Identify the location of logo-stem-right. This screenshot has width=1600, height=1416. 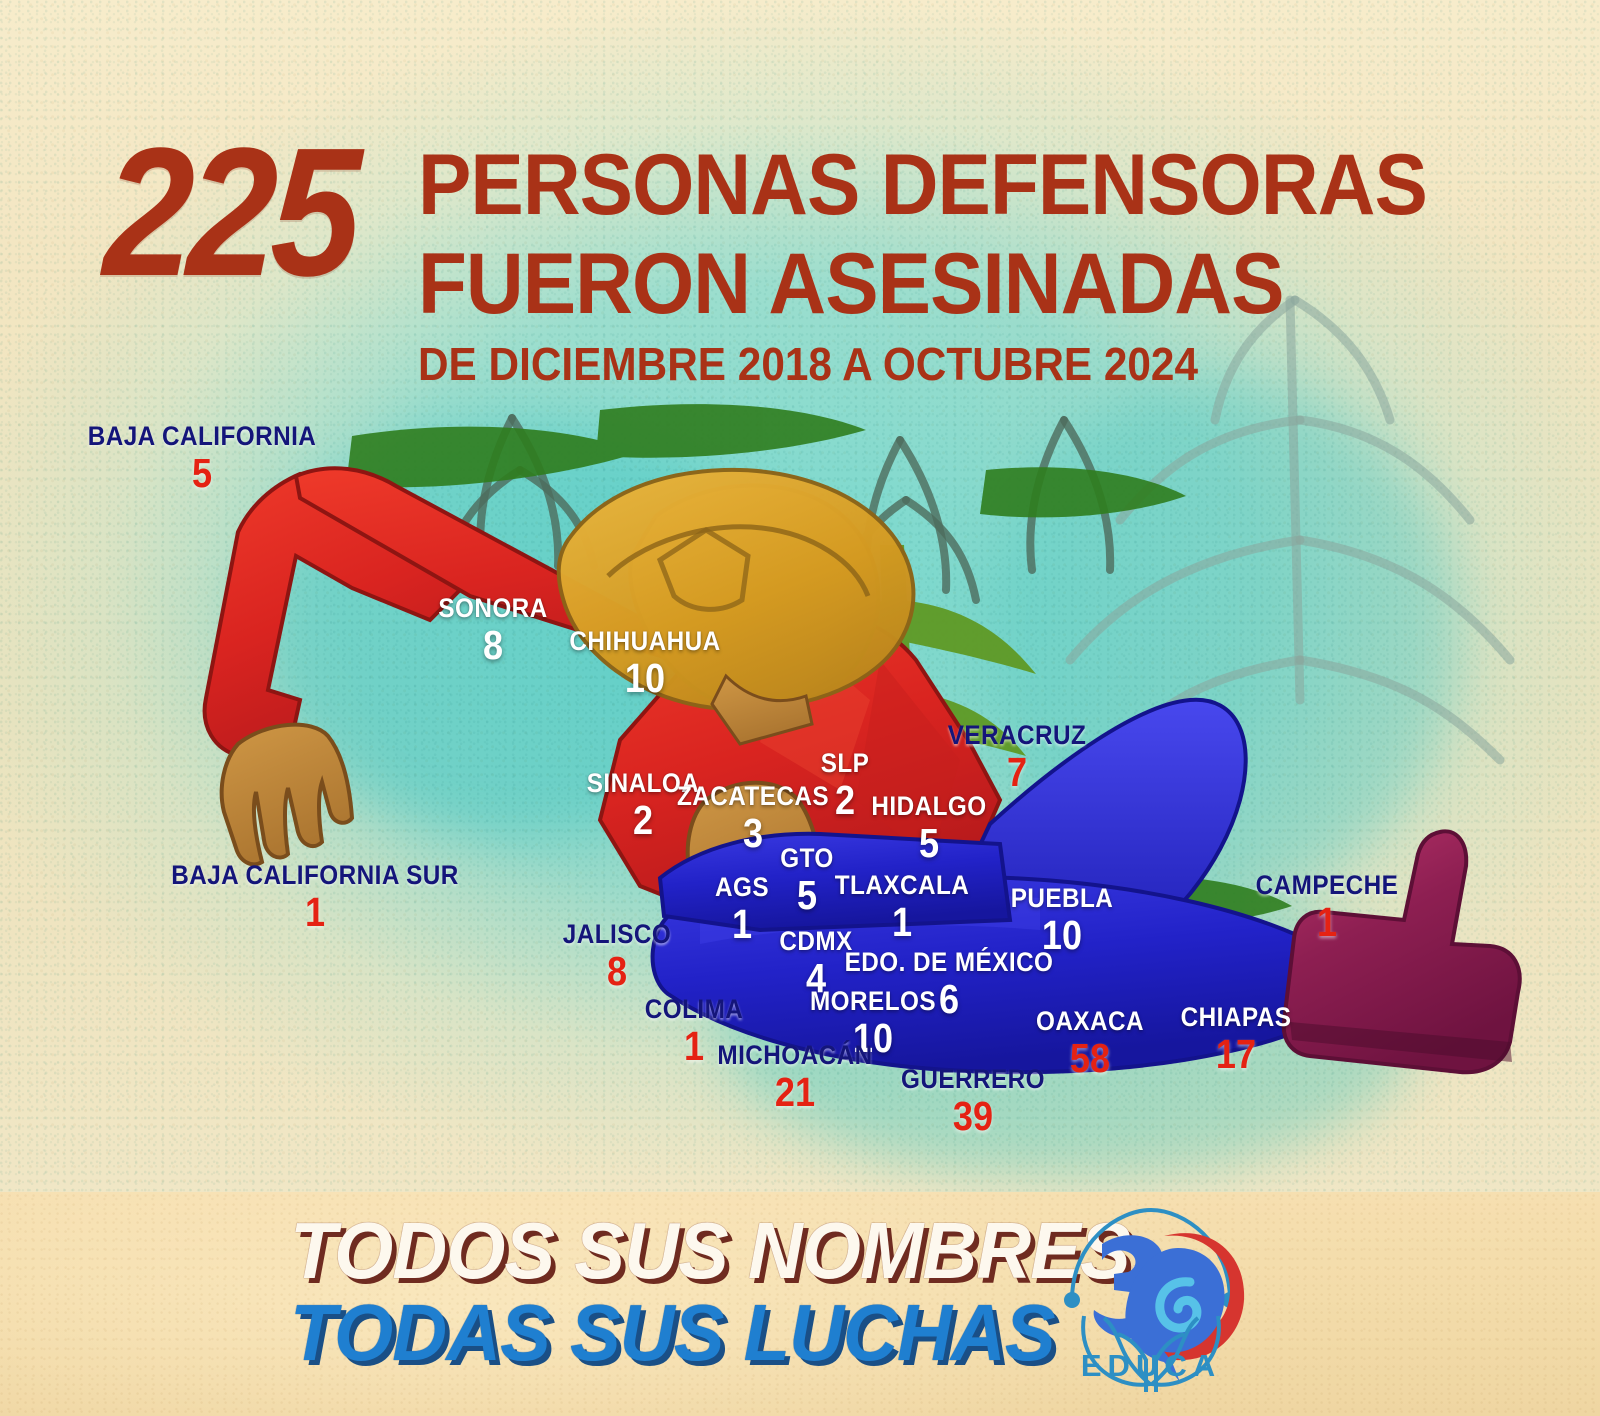
(1169, 1362).